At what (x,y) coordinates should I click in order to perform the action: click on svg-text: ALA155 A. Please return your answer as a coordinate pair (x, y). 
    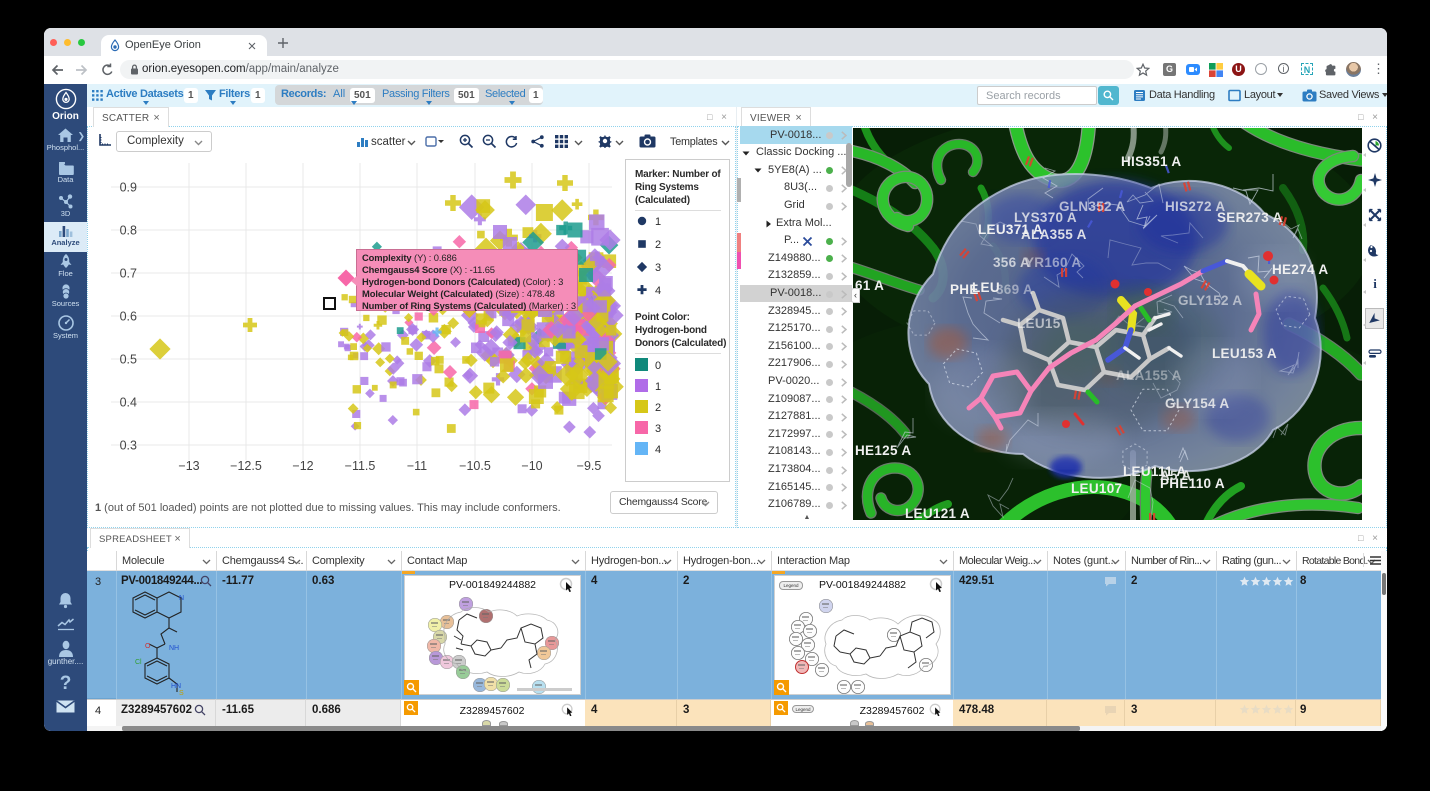
    Looking at the image, I should click on (1149, 375).